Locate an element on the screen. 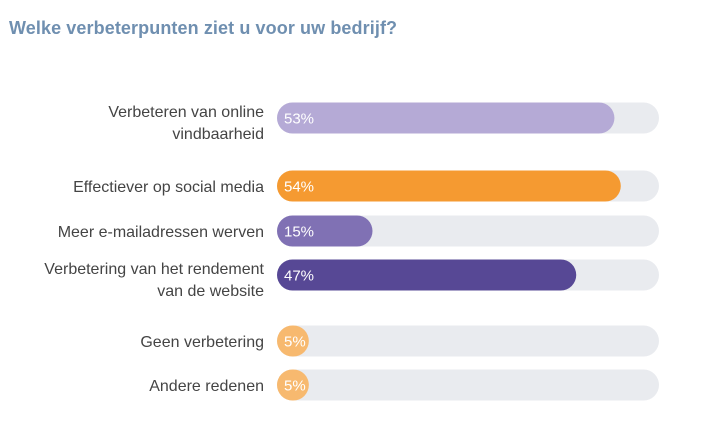 The width and height of the screenshot is (705, 432). bar-value-label: 47% is located at coordinates (299, 276).